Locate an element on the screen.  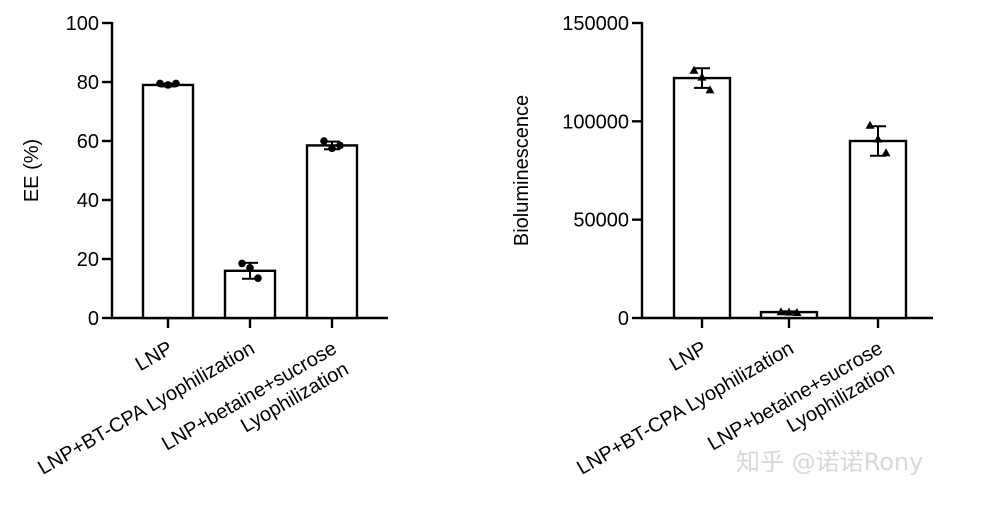
y-tick-label: 80 is located at coordinates (88, 83).